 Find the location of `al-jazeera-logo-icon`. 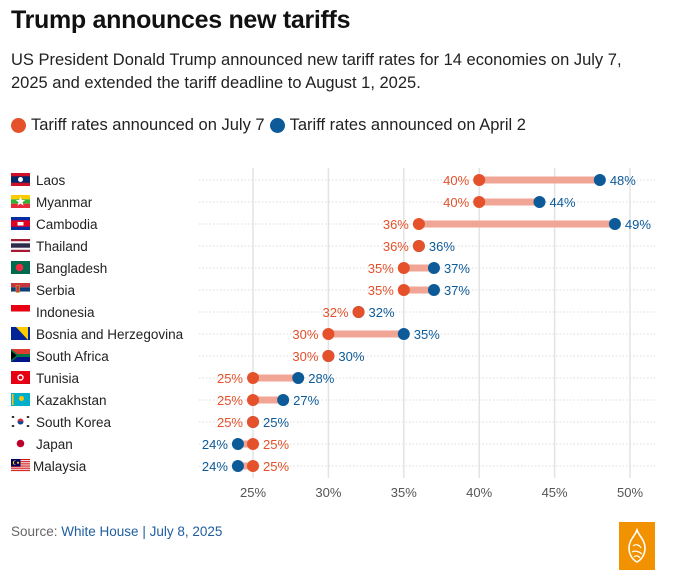

al-jazeera-logo-icon is located at coordinates (637, 545).